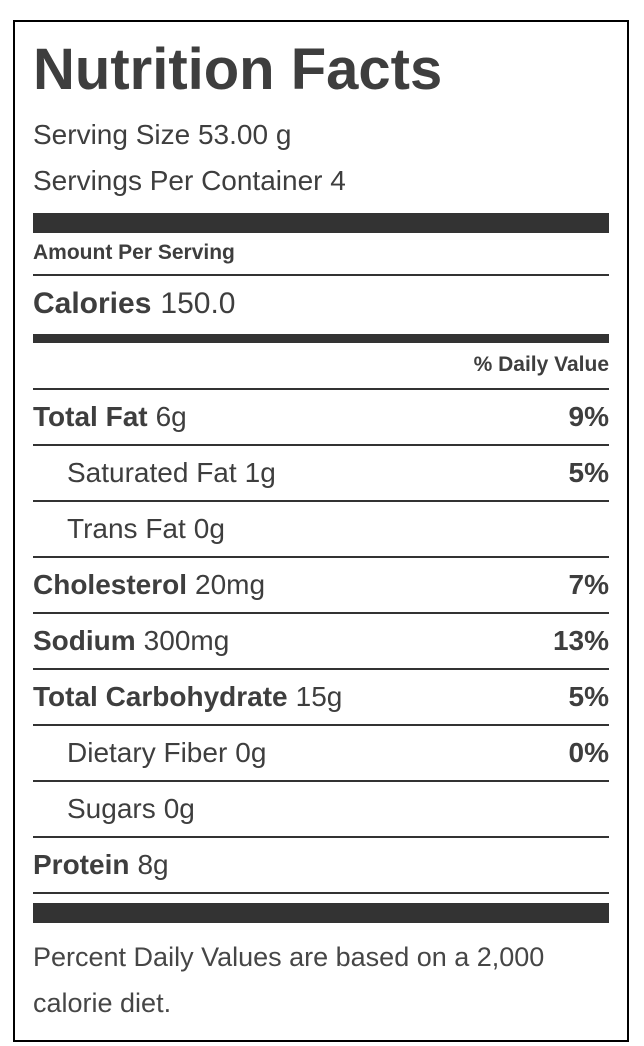 The height and width of the screenshot is (1046, 644). What do you see at coordinates (238, 69) in the screenshot?
I see `label-title: Nutrition Facts` at bounding box center [238, 69].